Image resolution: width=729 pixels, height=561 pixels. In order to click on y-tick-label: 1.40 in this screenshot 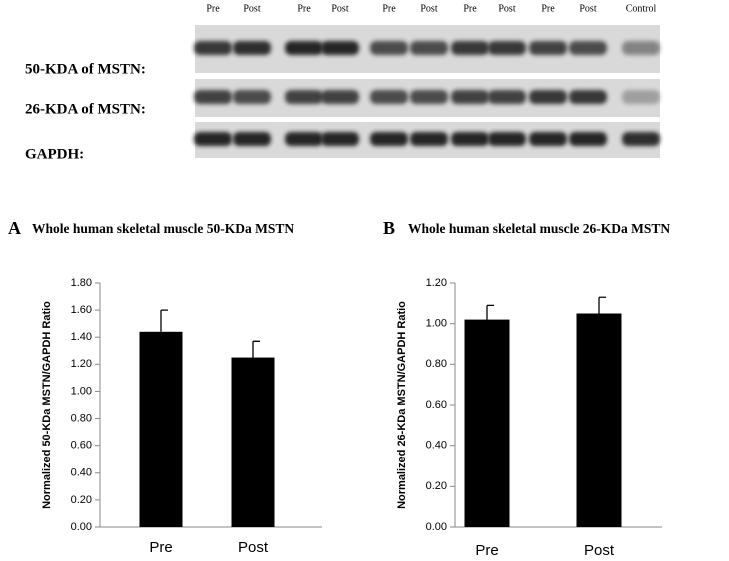, I will do `click(81, 337)`.